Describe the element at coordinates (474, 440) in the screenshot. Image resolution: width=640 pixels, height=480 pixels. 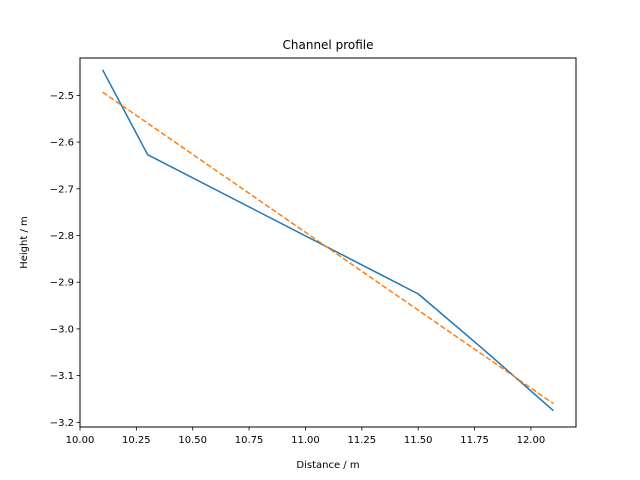
I see `x-tick-label: 11.75` at that location.